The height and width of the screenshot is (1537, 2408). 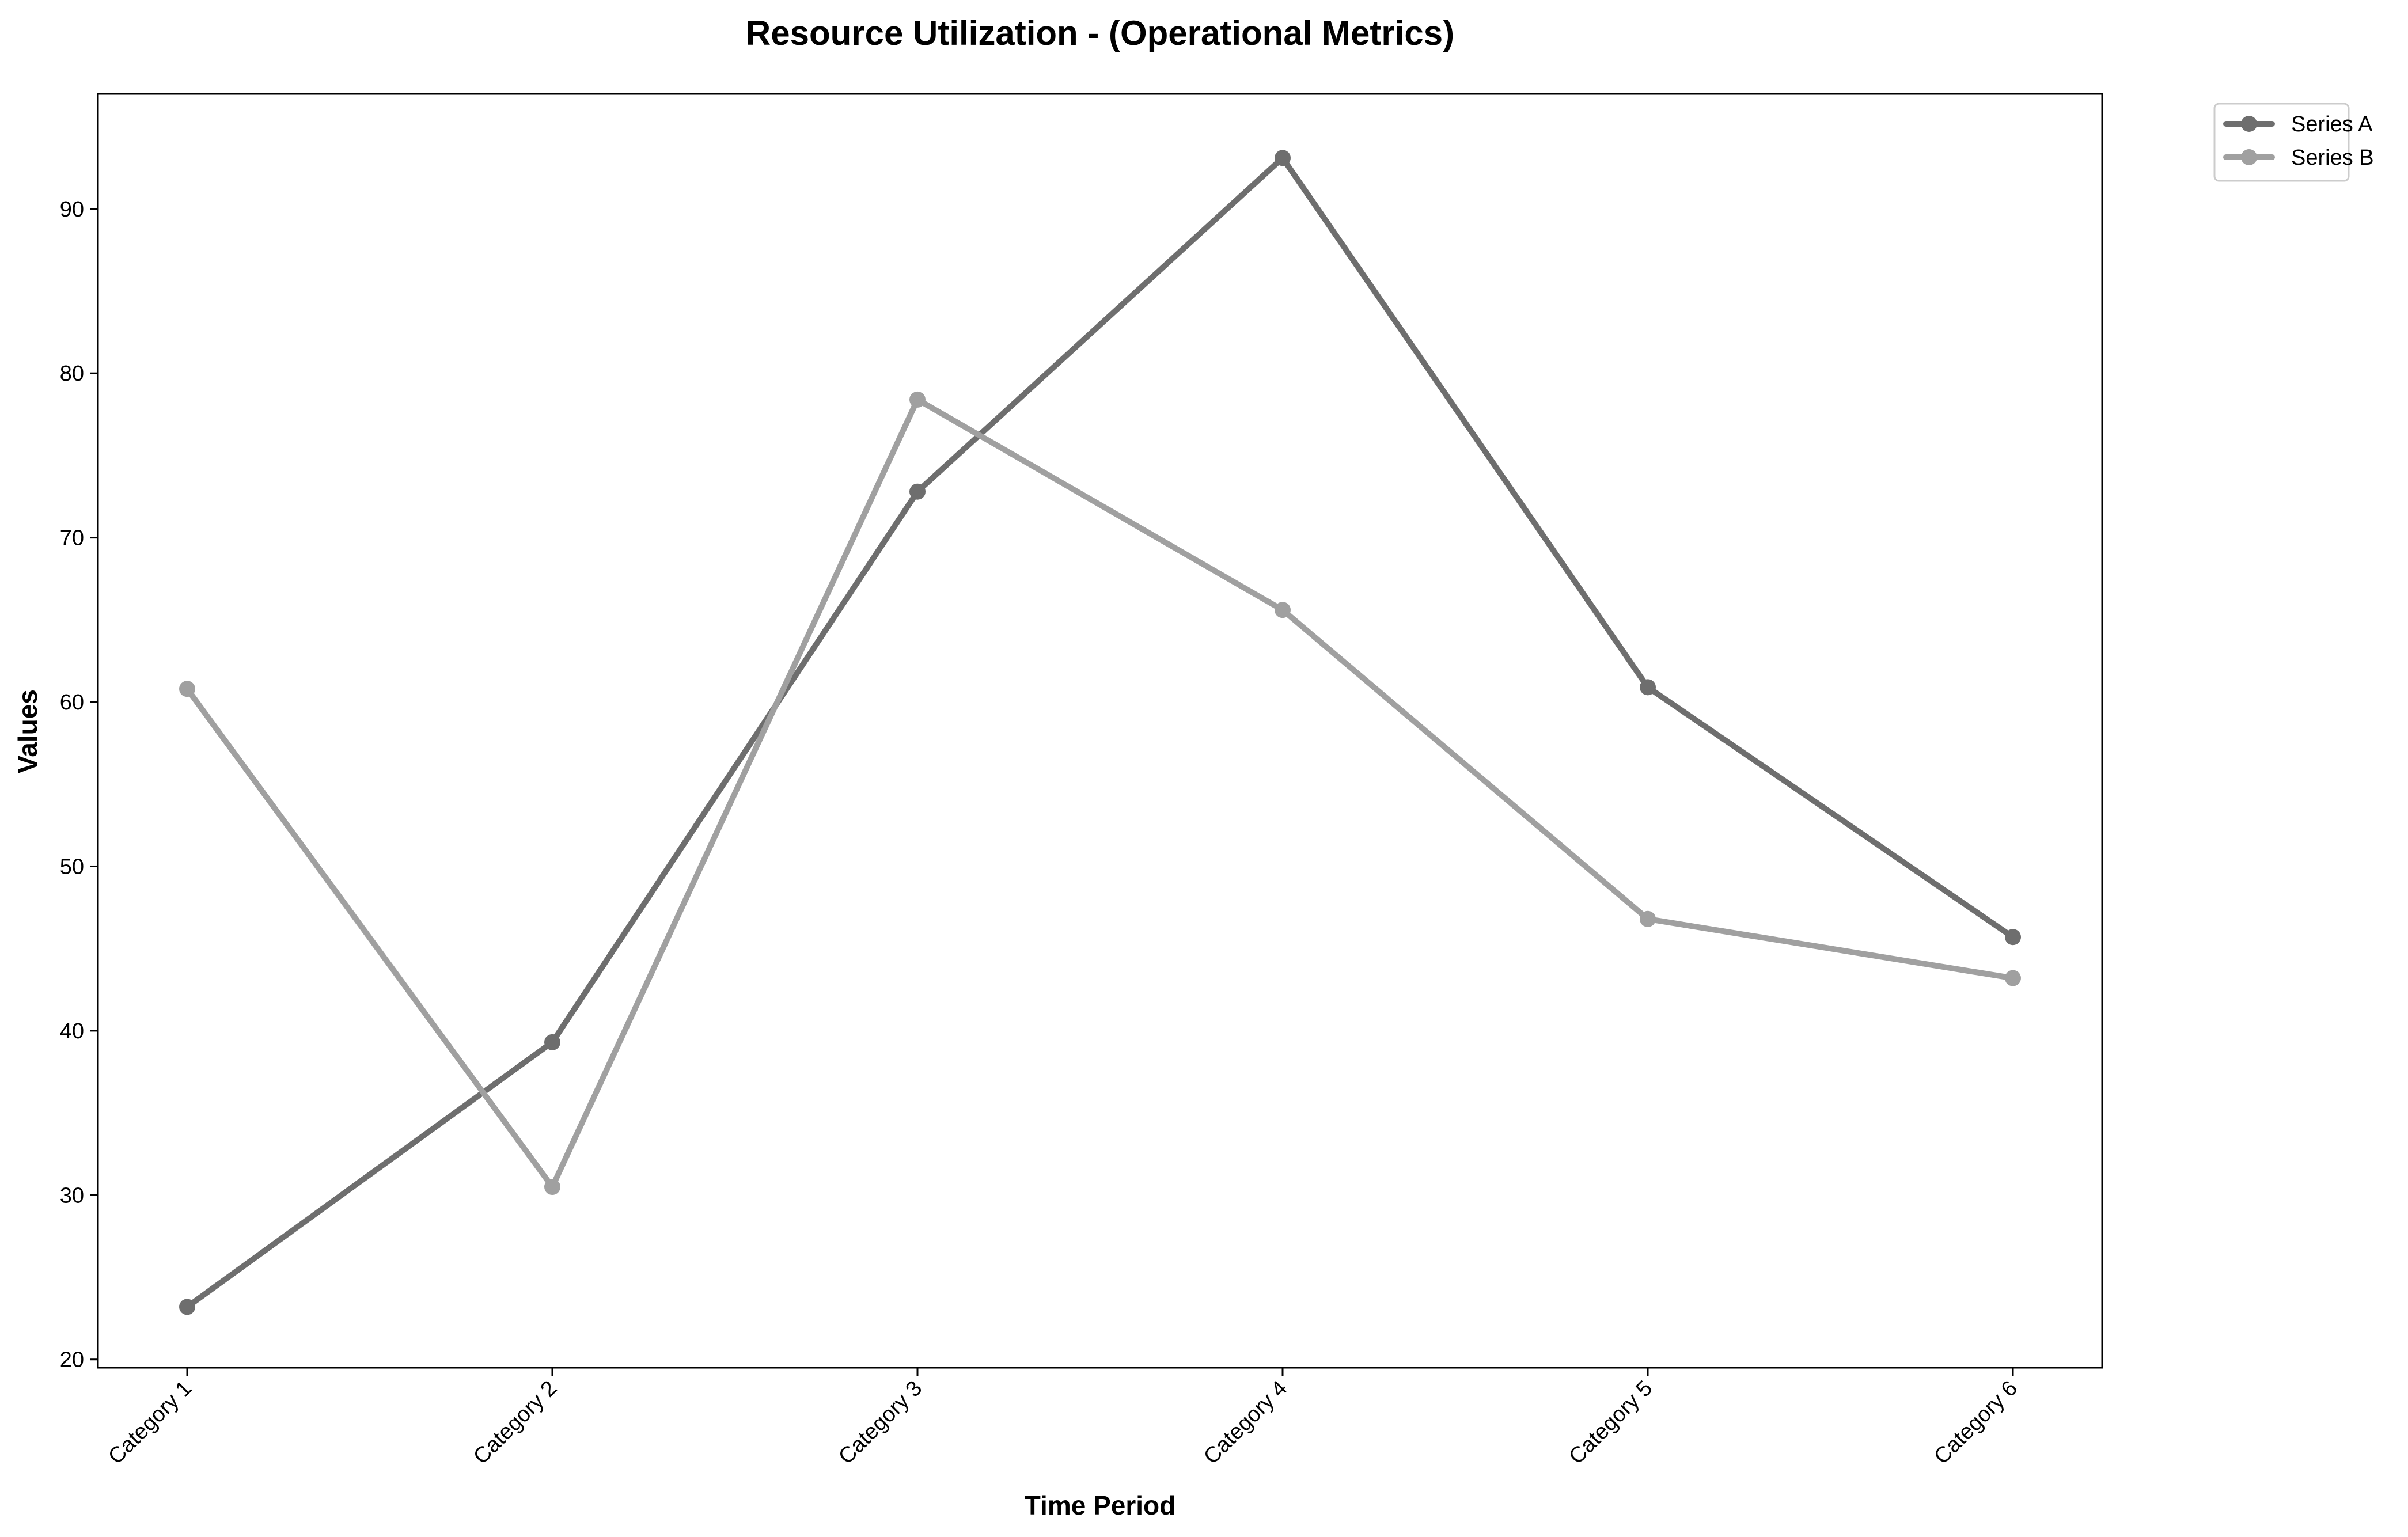 What do you see at coordinates (72, 1360) in the screenshot?
I see `y-tick-label: 20` at bounding box center [72, 1360].